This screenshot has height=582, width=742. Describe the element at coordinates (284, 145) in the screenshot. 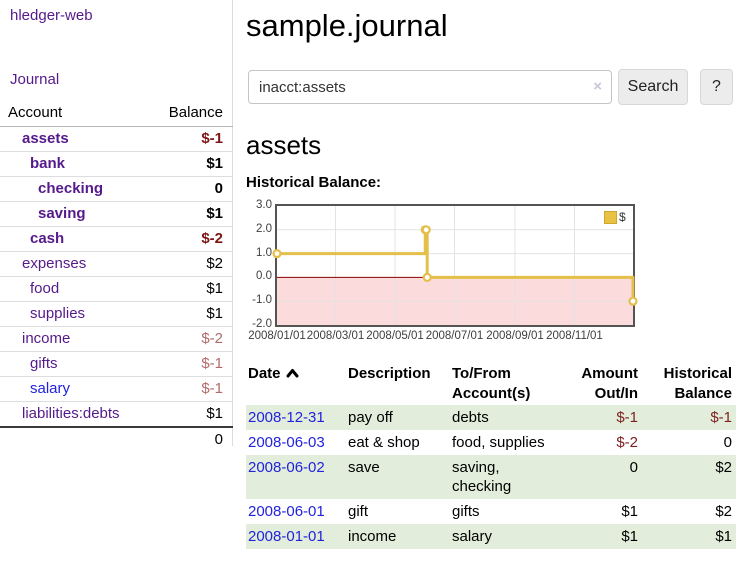

I see `register-account-heading: assets` at that location.